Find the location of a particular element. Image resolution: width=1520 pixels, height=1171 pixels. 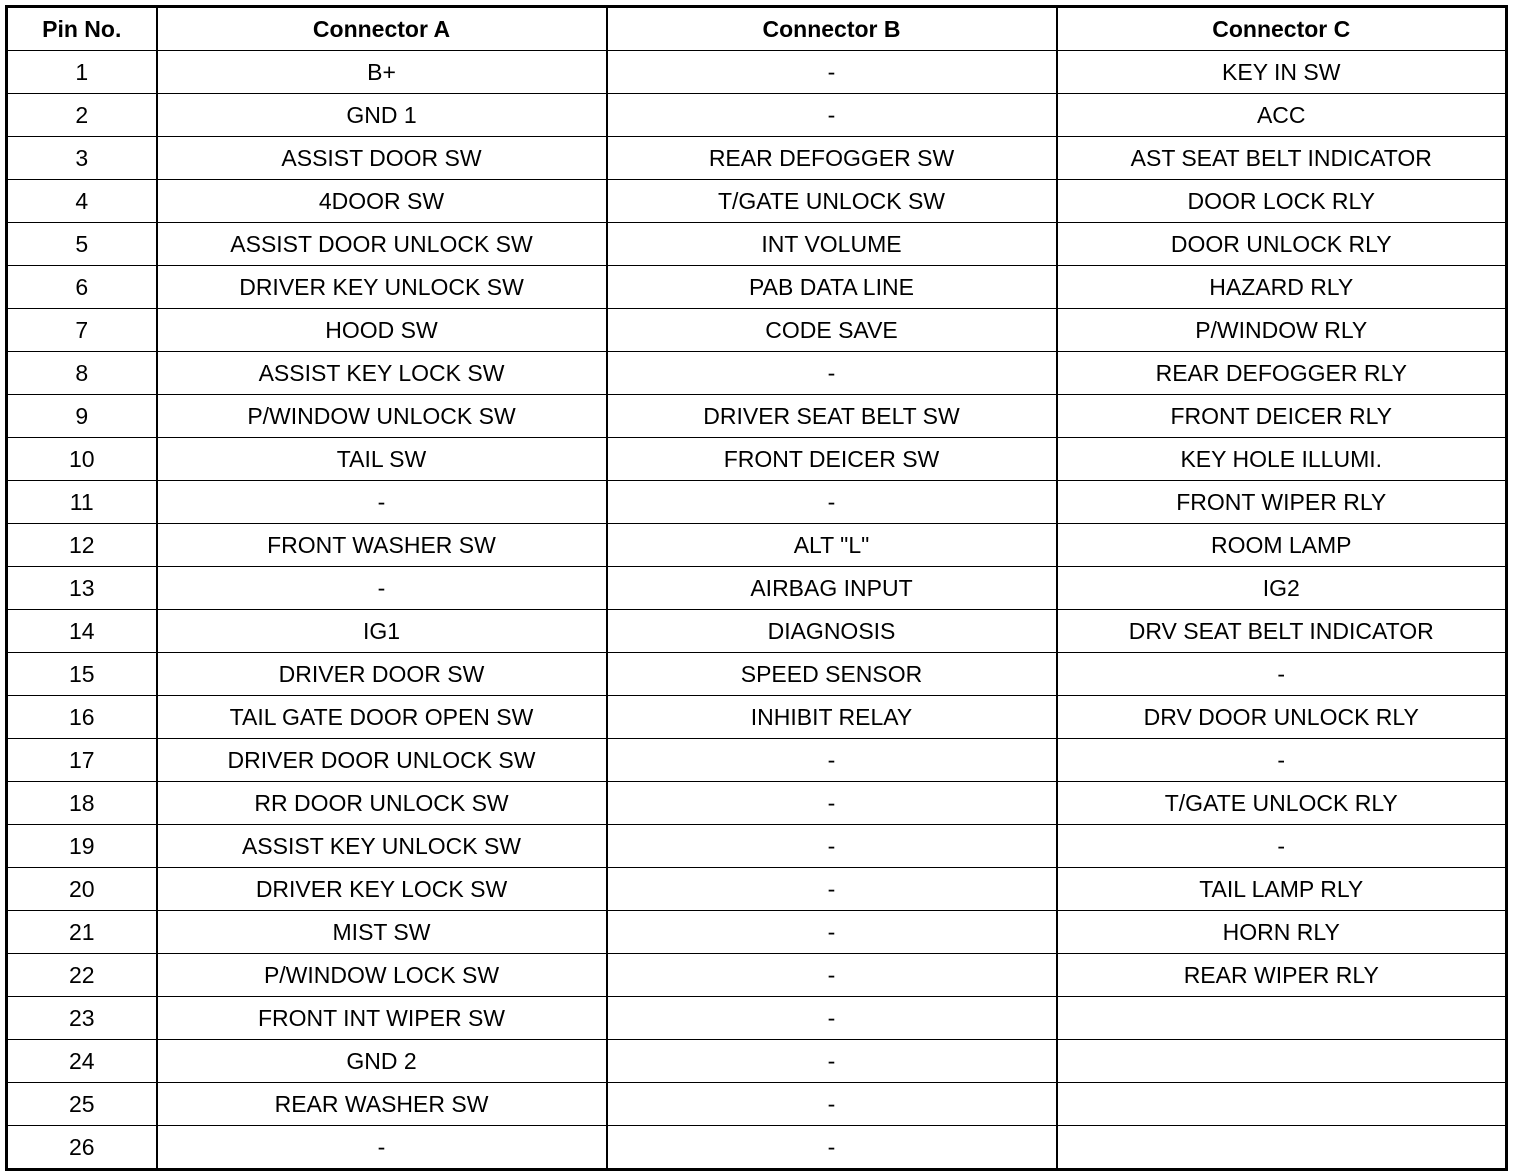

table-row: 19 ASSIST KEY UNLOCK SW - - is located at coordinates (756, 846).